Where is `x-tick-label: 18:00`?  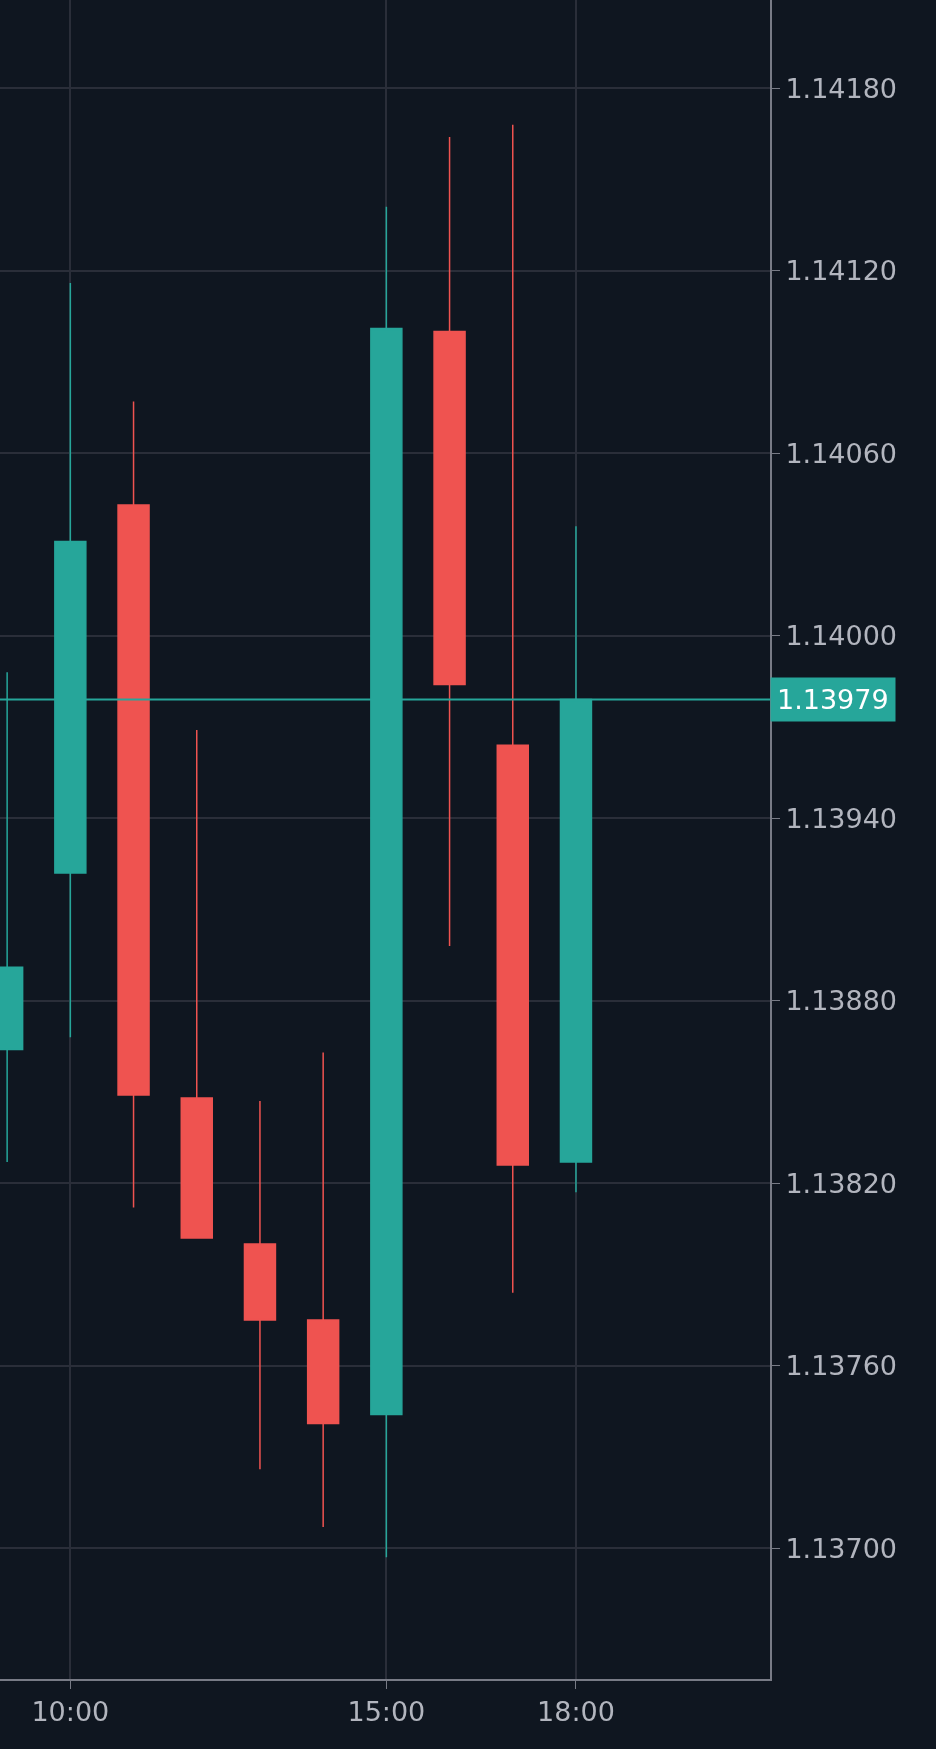
x-tick-label: 18:00 is located at coordinates (576, 1712).